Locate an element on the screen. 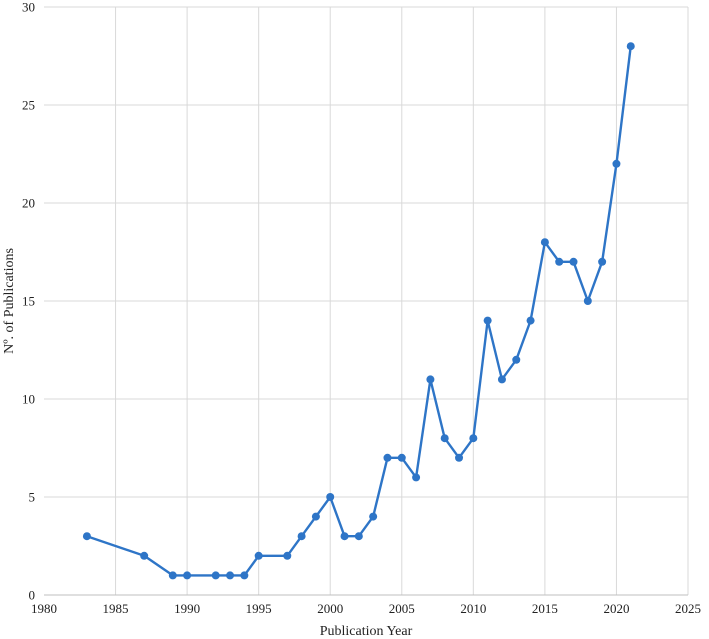  x-tick-label: 1985 is located at coordinates (116, 608).